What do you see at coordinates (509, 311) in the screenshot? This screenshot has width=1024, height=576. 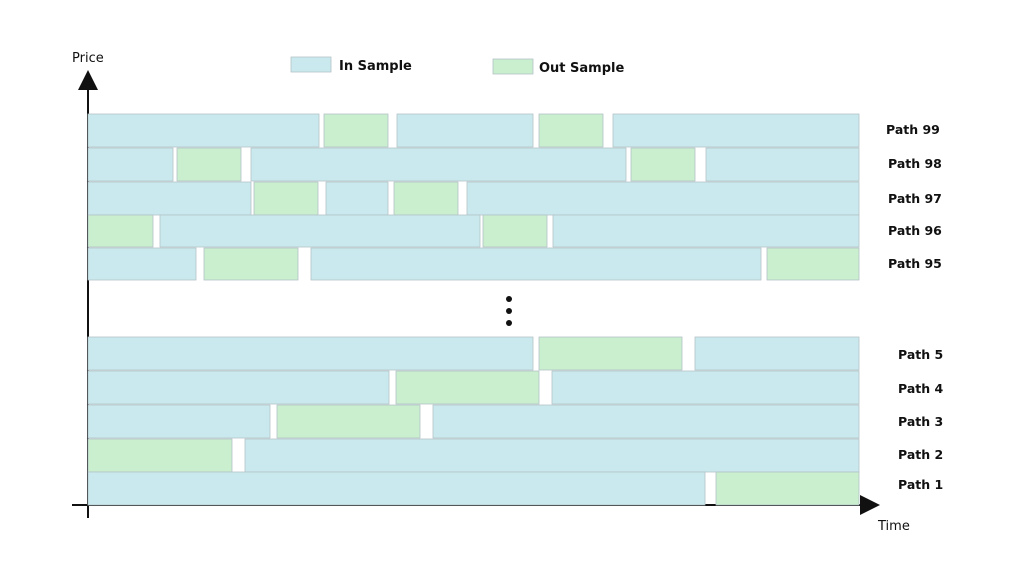 I see `vertical-ellipsis-icon` at bounding box center [509, 311].